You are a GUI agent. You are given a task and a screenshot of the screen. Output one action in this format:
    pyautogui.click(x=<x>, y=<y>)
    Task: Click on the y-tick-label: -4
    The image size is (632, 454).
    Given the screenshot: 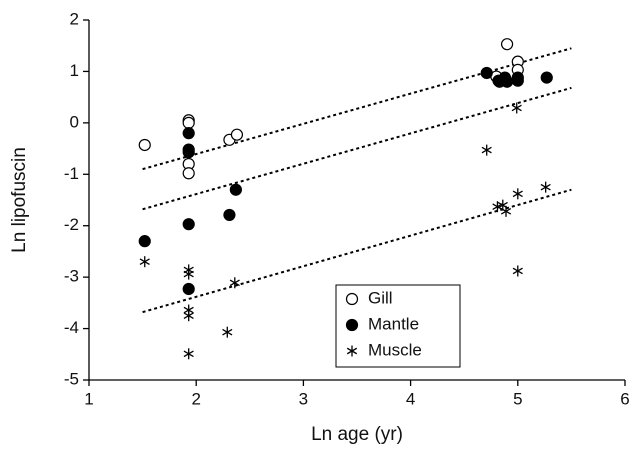 What is the action you would take?
    pyautogui.click(x=71, y=327)
    